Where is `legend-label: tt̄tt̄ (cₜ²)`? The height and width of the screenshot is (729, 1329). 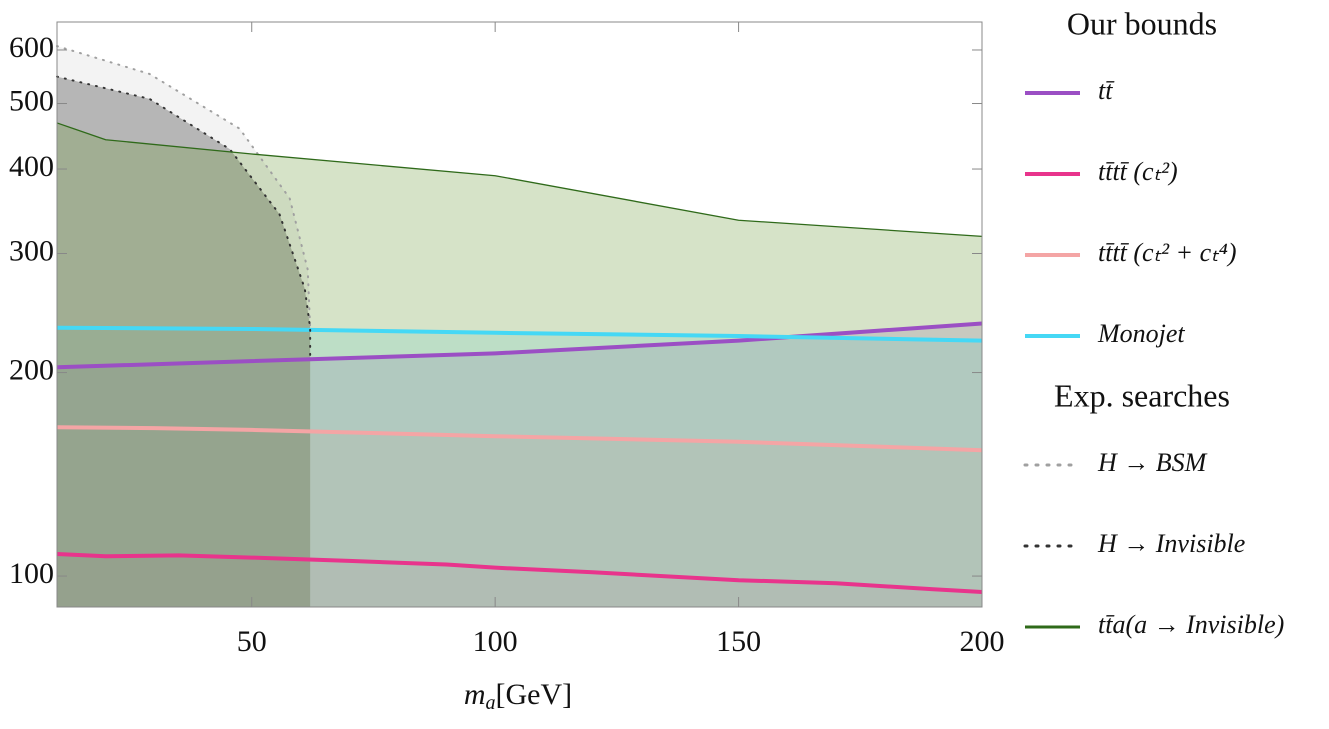 legend-label: tt̄tt̄ (cₜ²) is located at coordinates (1138, 171).